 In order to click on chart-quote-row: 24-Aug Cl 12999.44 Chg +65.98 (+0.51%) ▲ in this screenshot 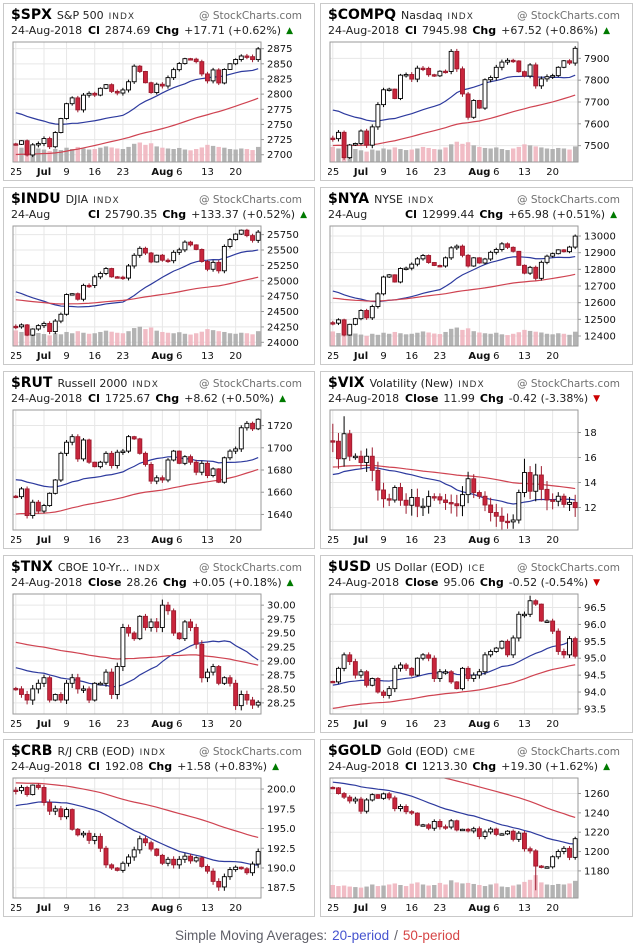, I will do `click(480, 216)`.